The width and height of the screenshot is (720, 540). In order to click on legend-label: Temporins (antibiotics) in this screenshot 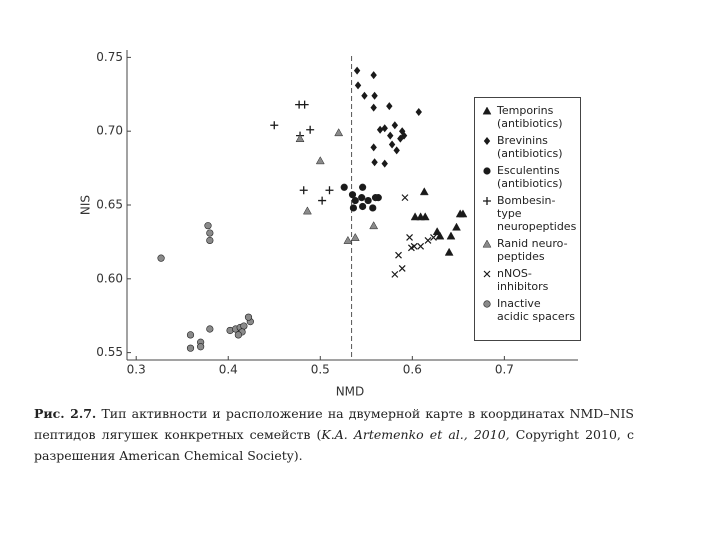, I will do `click(530, 117)`.